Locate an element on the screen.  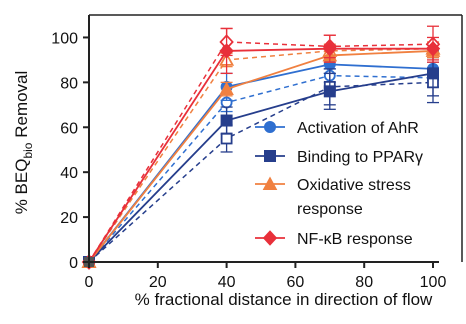
y-axis-title: % BEQbio Removal is located at coordinates (23, 143).